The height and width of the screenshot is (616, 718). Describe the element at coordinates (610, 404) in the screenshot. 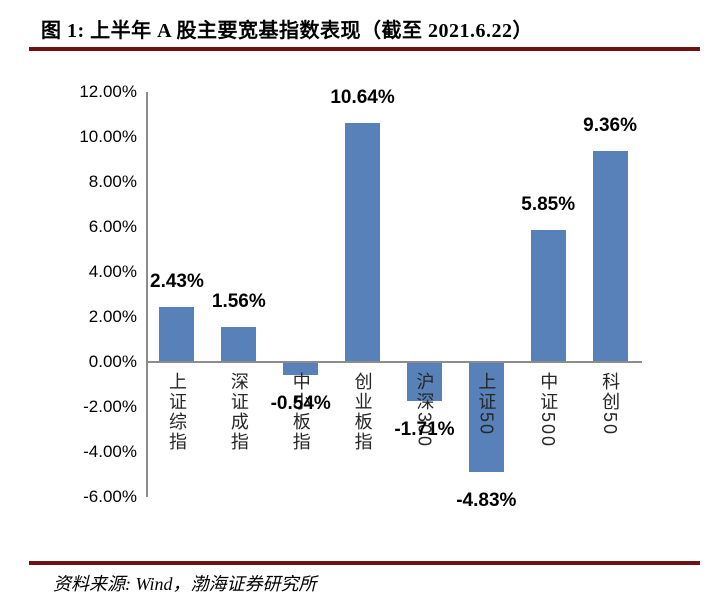

I see `category-label: 科创50` at that location.